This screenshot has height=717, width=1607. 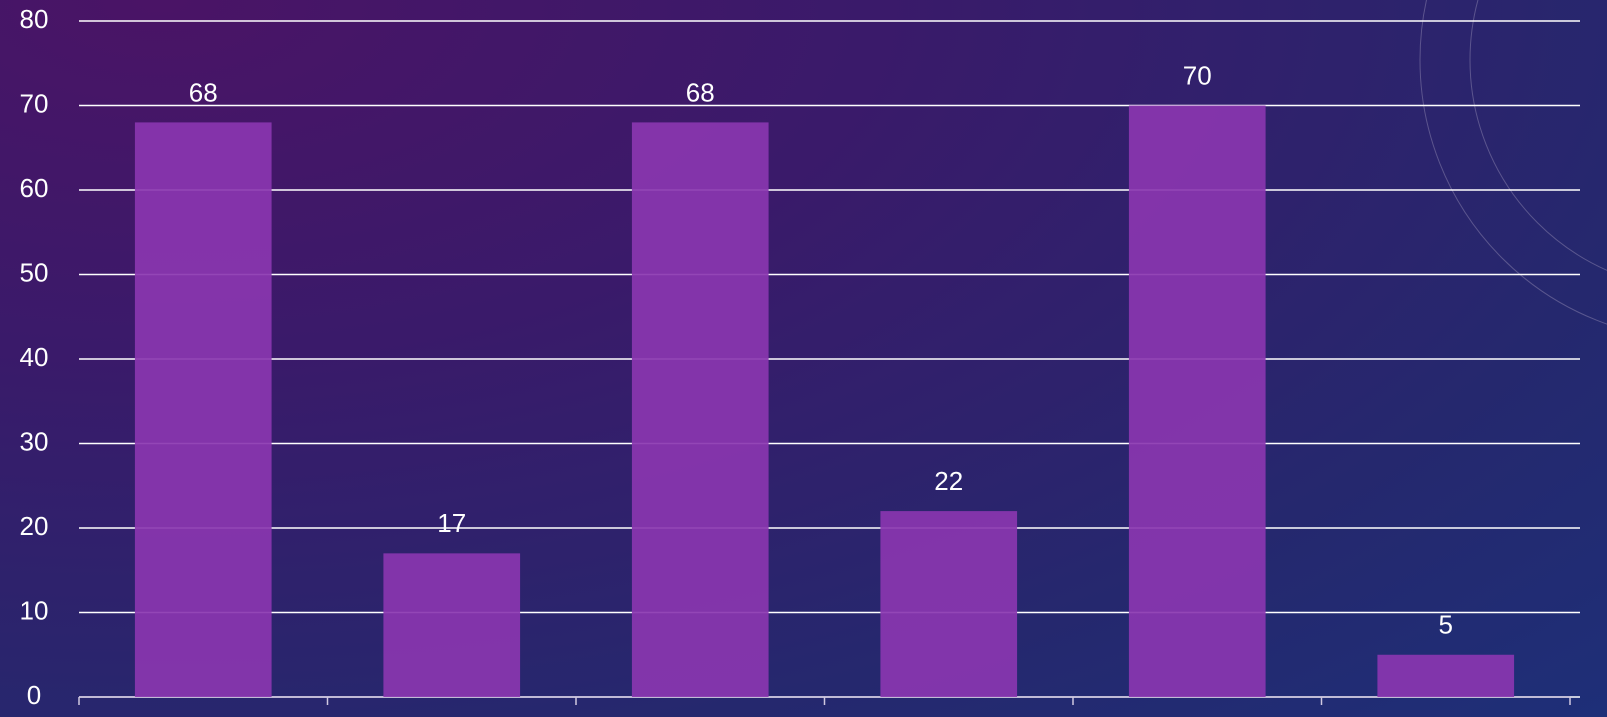 What do you see at coordinates (1197, 75) in the screenshot?
I see `data-label: 70` at bounding box center [1197, 75].